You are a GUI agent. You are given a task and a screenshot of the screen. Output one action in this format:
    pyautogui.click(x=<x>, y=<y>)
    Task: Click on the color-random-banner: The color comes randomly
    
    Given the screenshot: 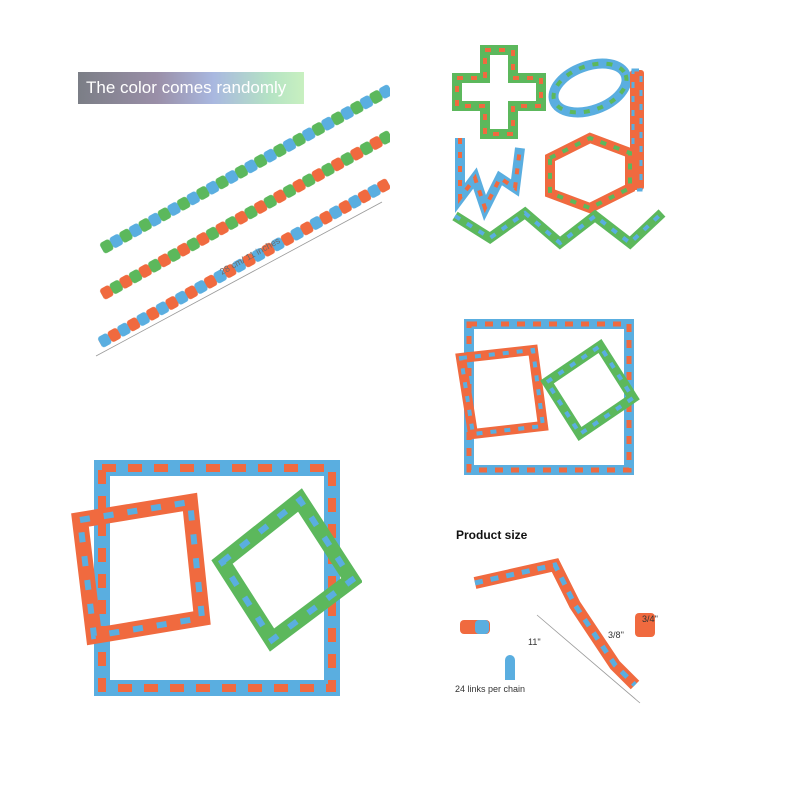 What is the action you would take?
    pyautogui.click(x=191, y=88)
    